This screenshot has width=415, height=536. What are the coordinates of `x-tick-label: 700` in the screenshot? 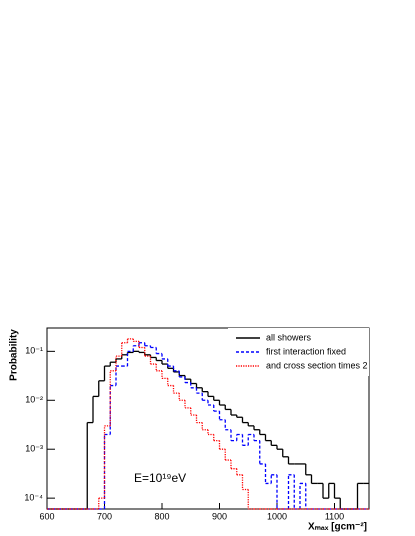 It's located at (104, 516).